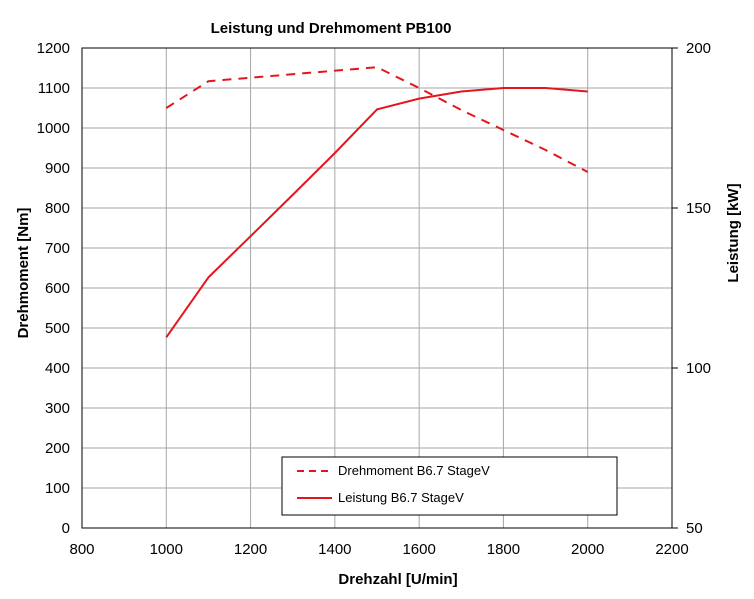  What do you see at coordinates (57, 408) in the screenshot?
I see `y-tick-label: 300` at bounding box center [57, 408].